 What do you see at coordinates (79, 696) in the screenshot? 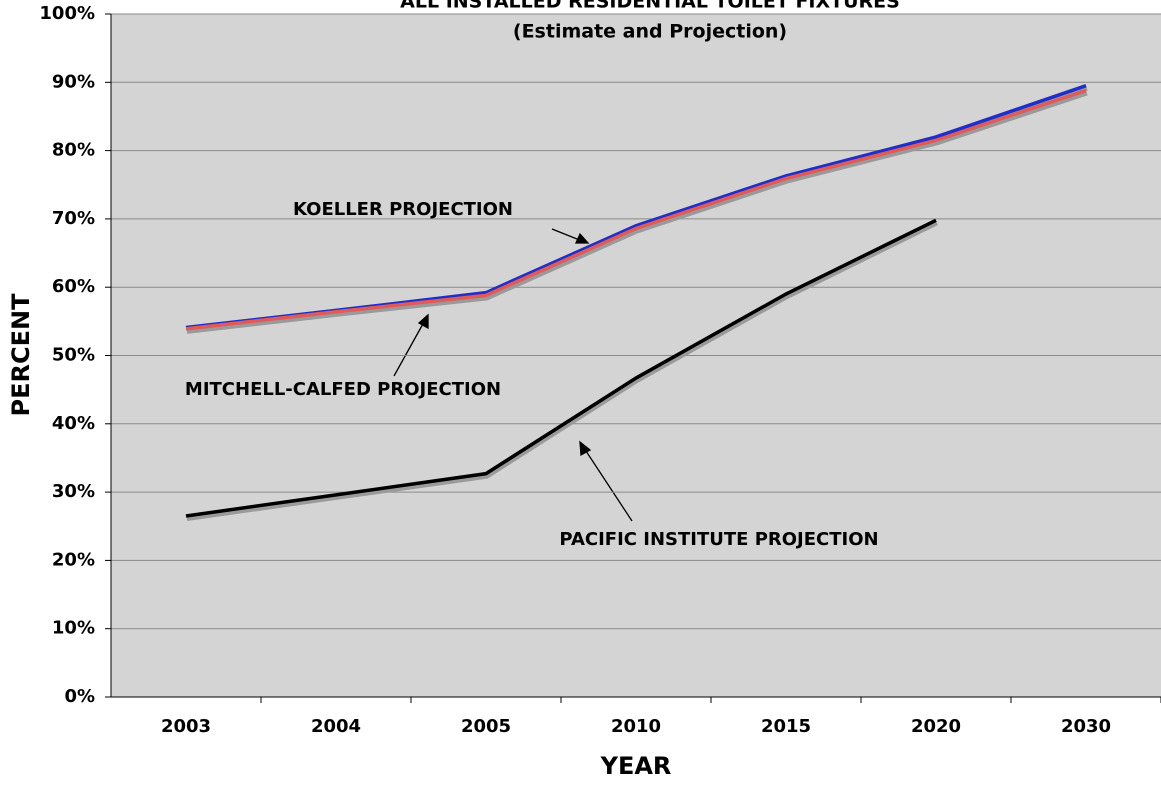
I see `y-tick-label: 0%` at bounding box center [79, 696].